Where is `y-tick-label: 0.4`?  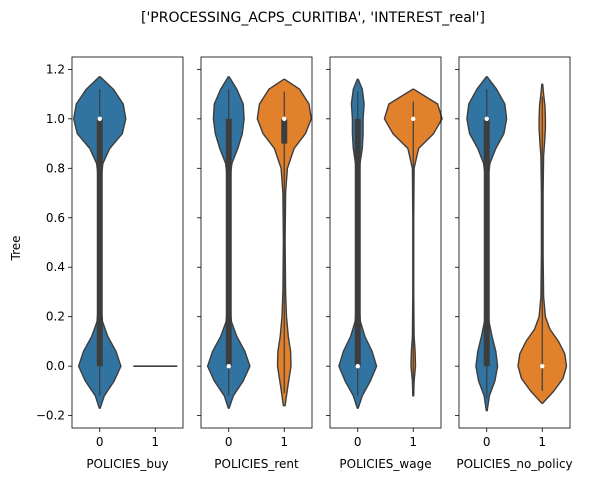 y-tick-label: 0.4 is located at coordinates (55, 267).